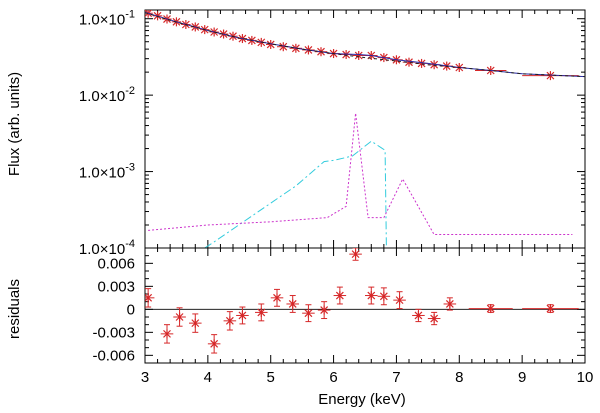 Image resolution: width=600 pixels, height=413 pixels. I want to click on edge-component-line, so click(295, 194).